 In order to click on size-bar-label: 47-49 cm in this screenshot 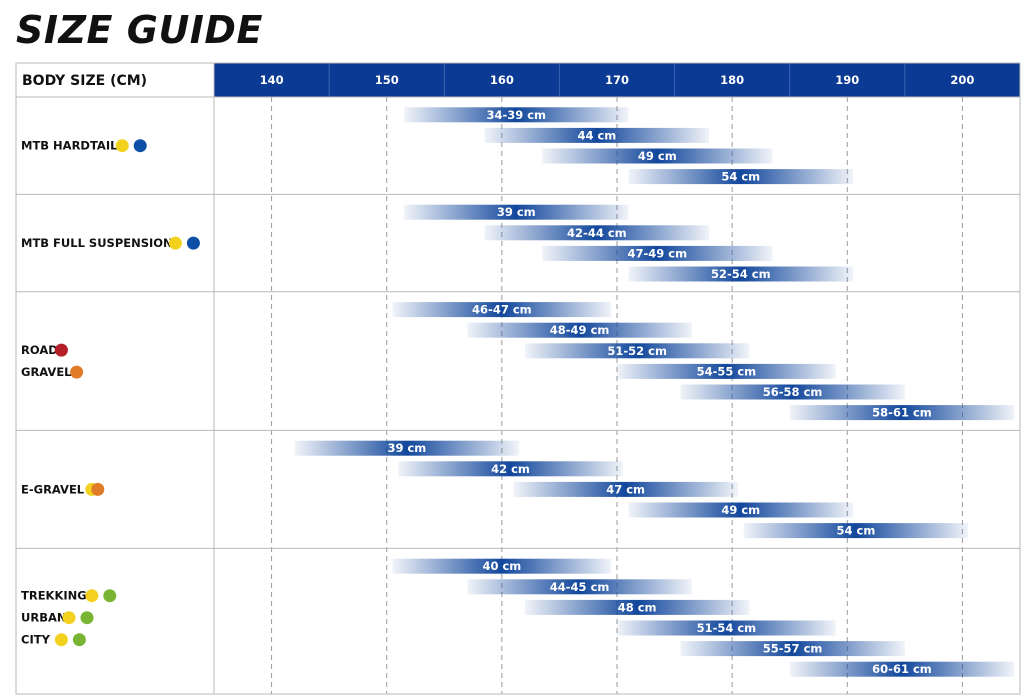, I will do `click(658, 253)`.